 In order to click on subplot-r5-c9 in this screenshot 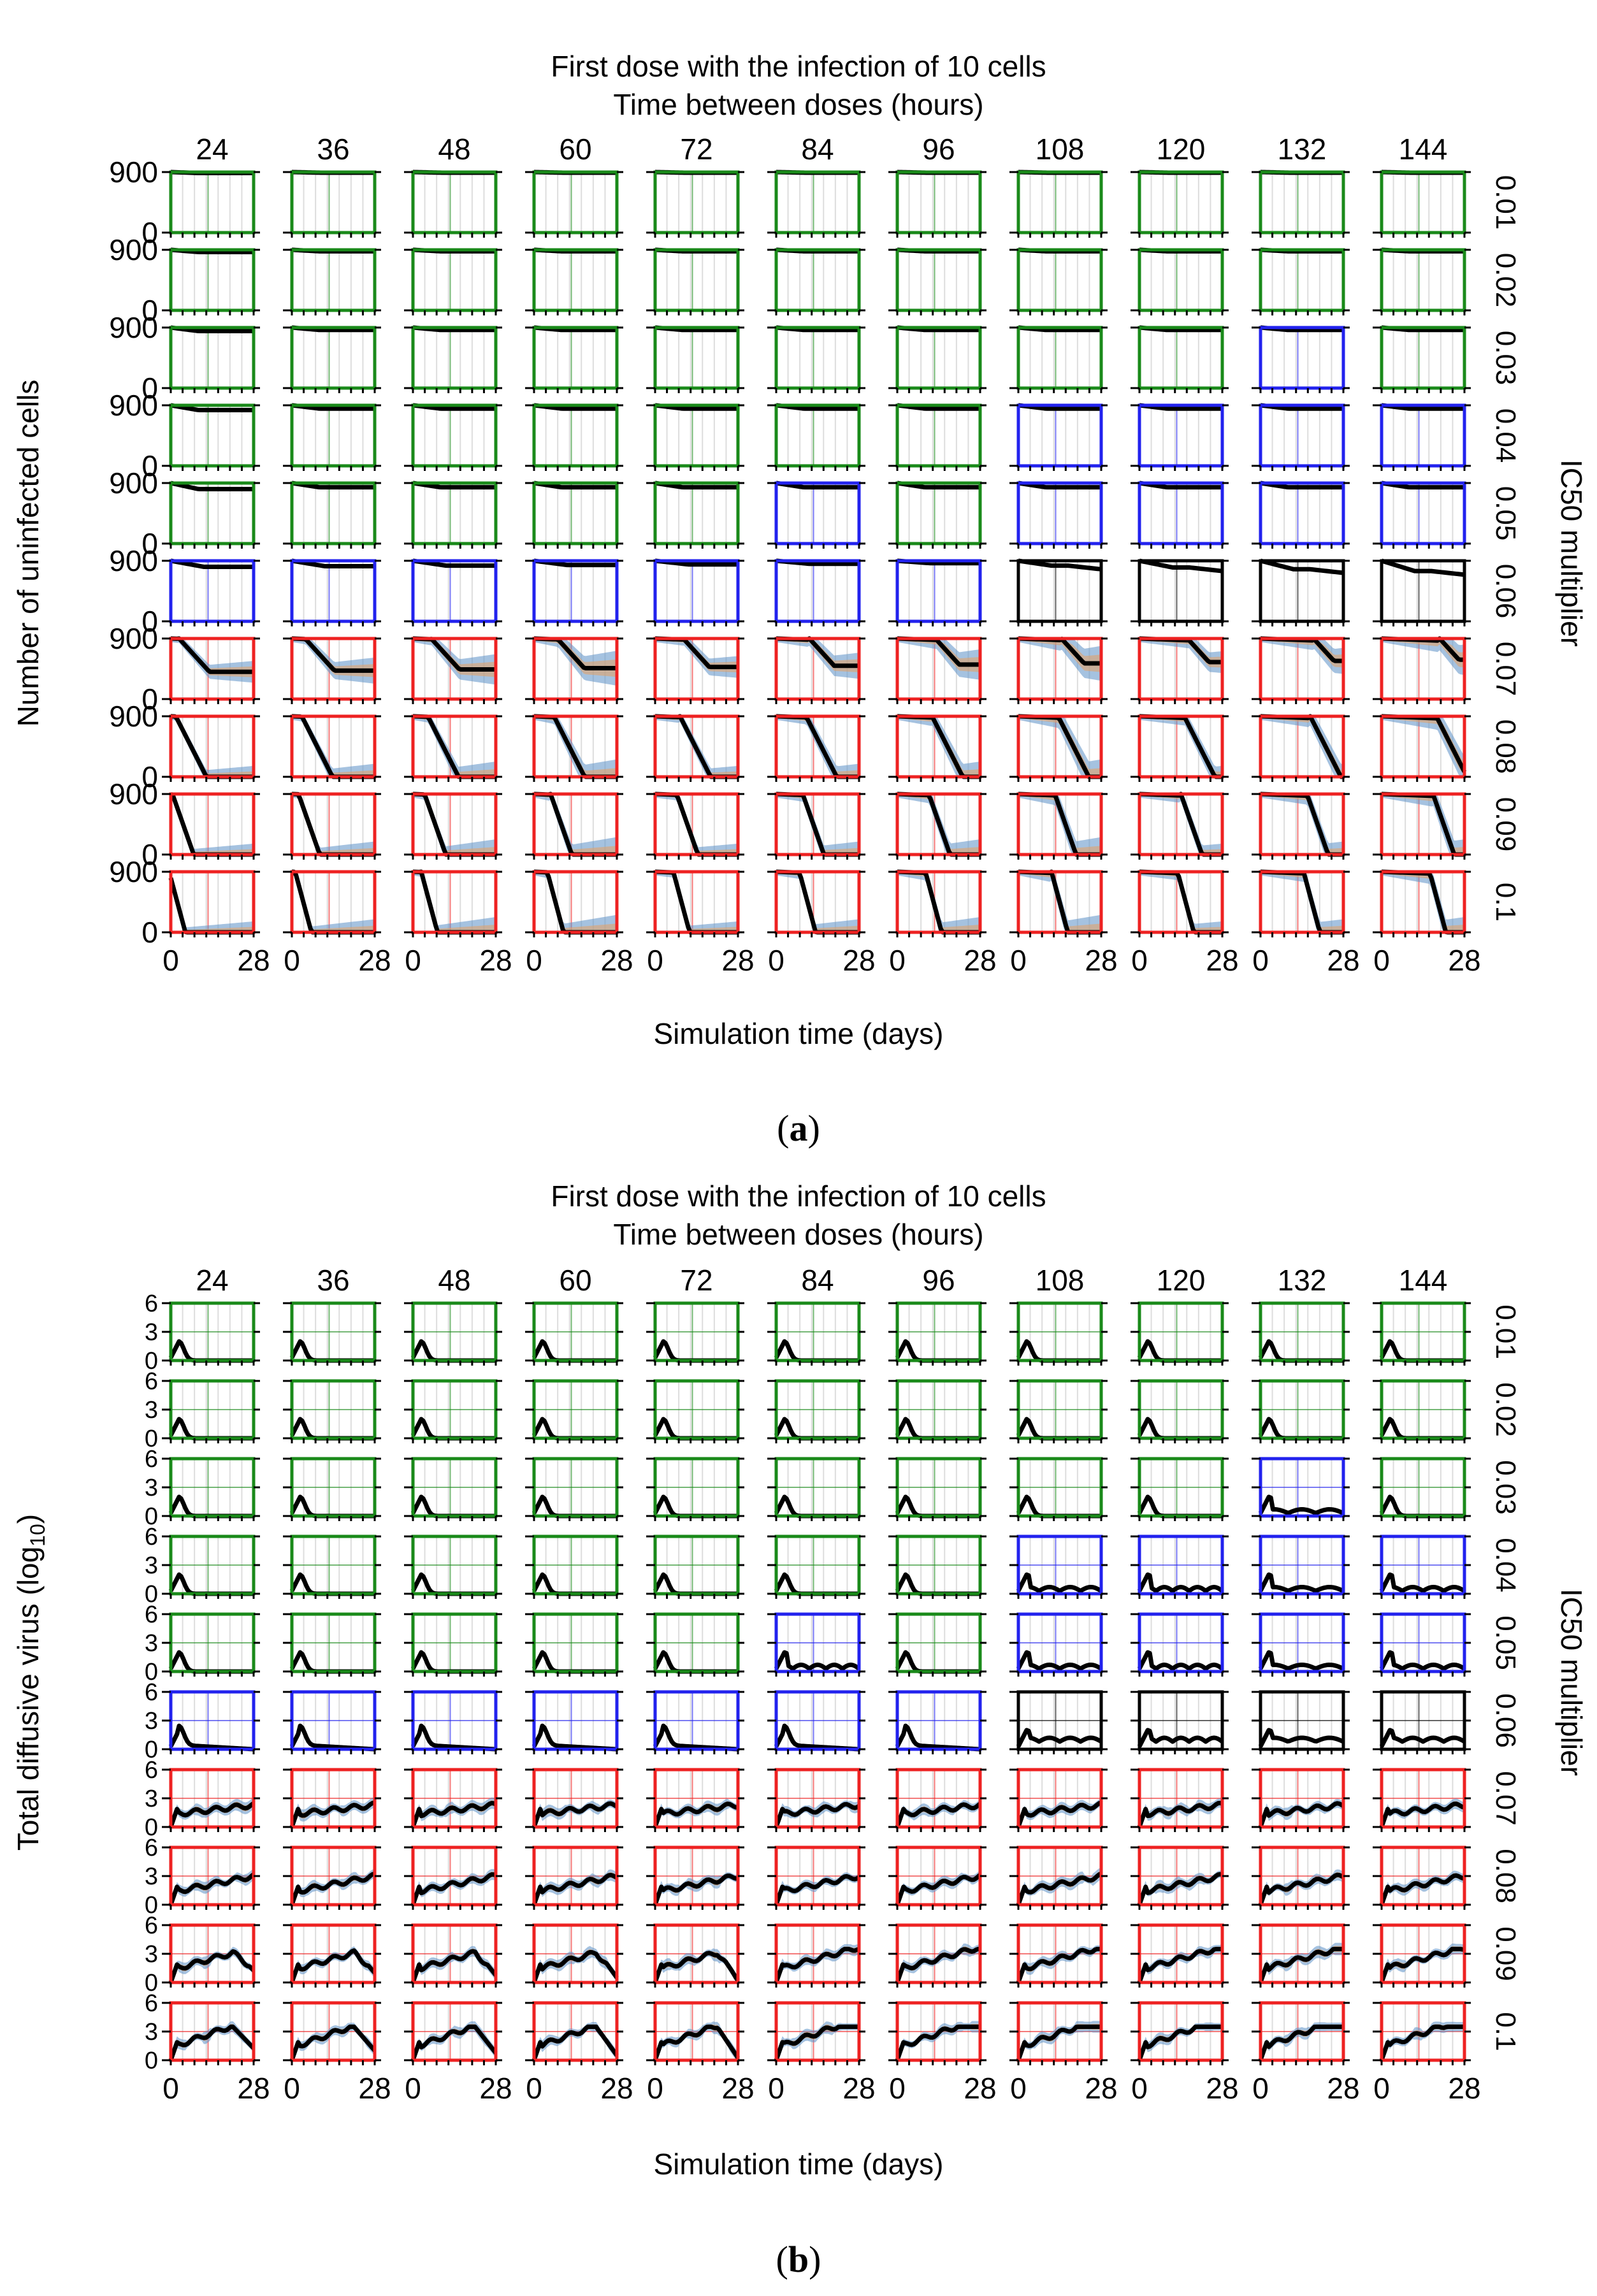, I will do `click(1301, 592)`.